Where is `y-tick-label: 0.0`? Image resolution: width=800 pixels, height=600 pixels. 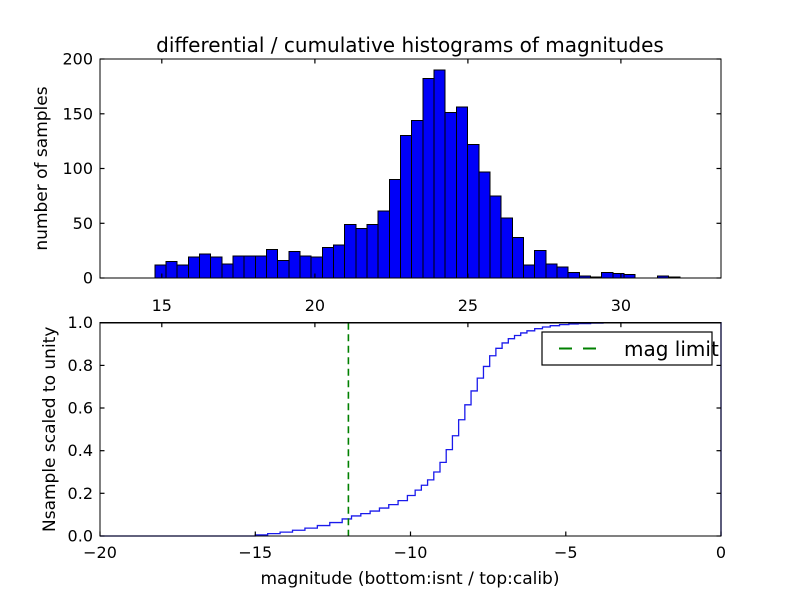
y-tick-label: 0.0 is located at coordinates (80, 536).